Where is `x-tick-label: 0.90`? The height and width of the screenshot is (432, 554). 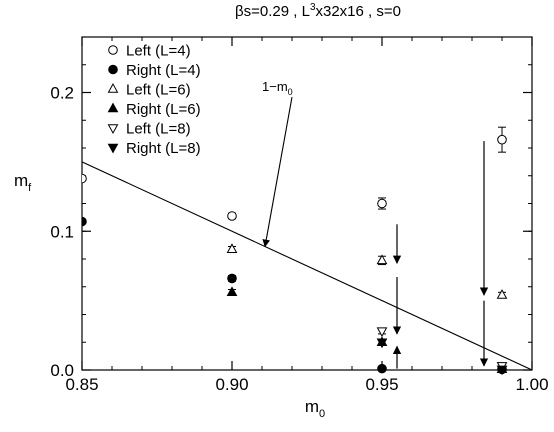
x-tick-label: 0.90 is located at coordinates (231, 384).